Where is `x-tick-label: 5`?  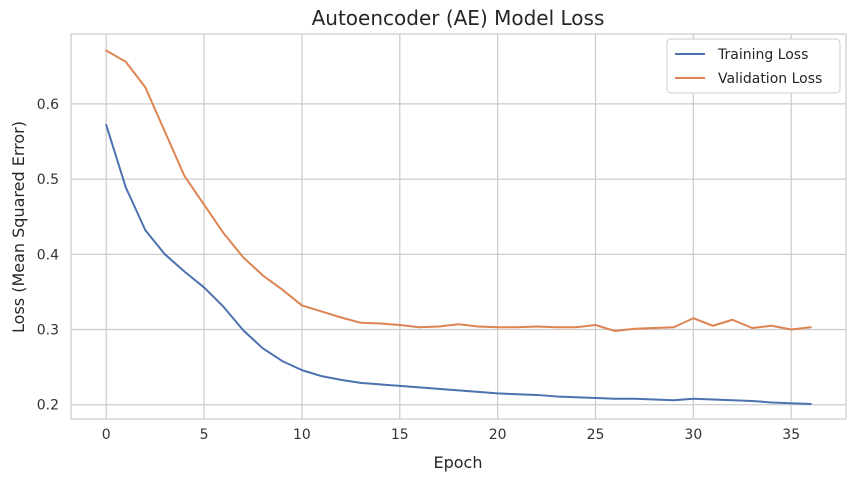
x-tick-label: 5 is located at coordinates (204, 435).